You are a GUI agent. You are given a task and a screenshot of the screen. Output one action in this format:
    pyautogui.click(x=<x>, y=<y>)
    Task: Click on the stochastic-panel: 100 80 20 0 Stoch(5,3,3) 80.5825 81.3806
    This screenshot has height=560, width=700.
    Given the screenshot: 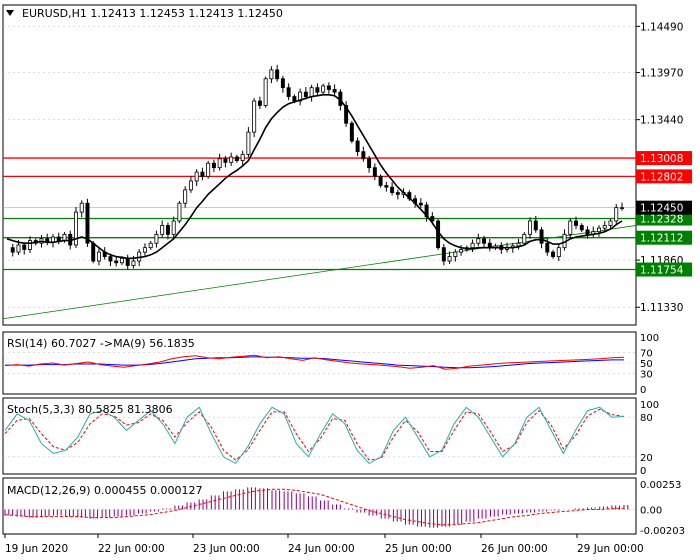 What is the action you would take?
    pyautogui.click(x=330, y=437)
    